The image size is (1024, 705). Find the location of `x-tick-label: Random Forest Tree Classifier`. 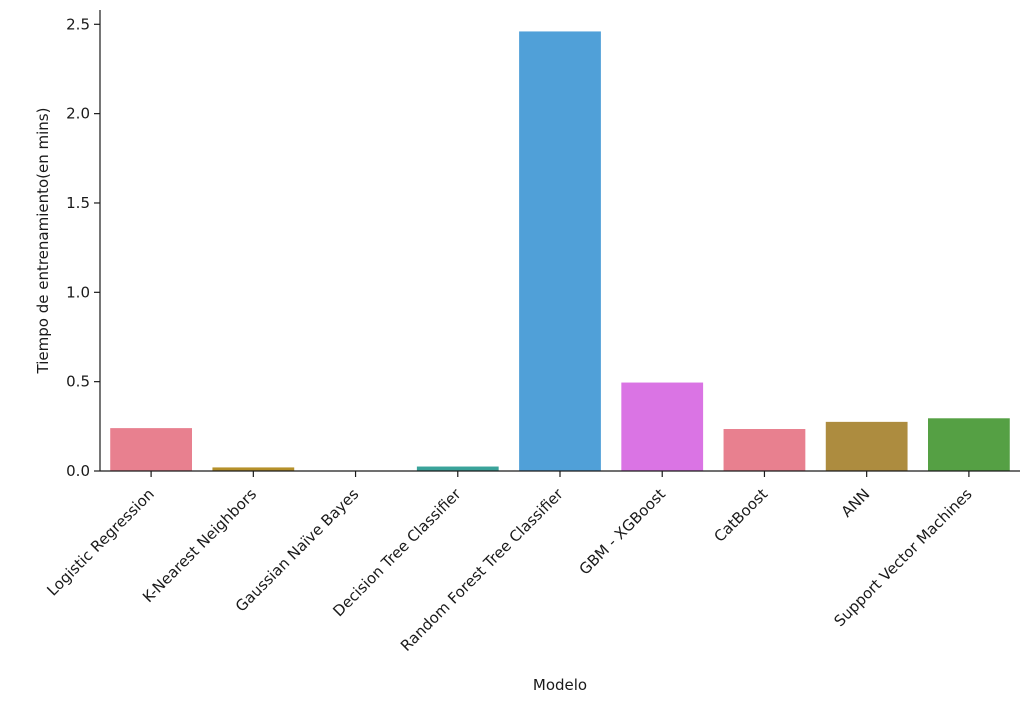

x-tick-label: Random Forest Tree Classifier is located at coordinates (482, 569).